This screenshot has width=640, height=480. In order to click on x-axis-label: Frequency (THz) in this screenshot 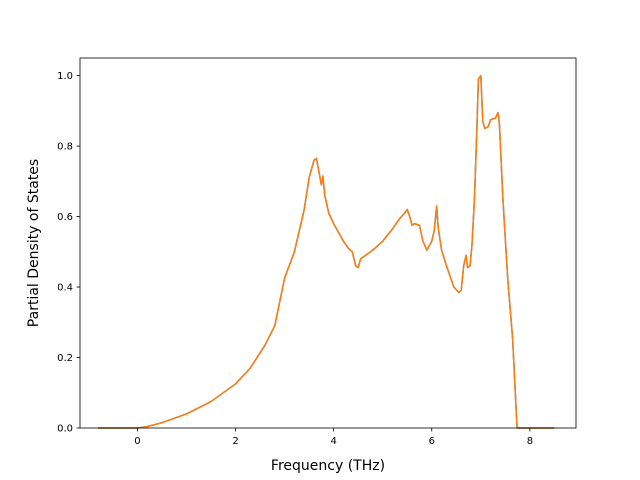, I will do `click(328, 466)`.